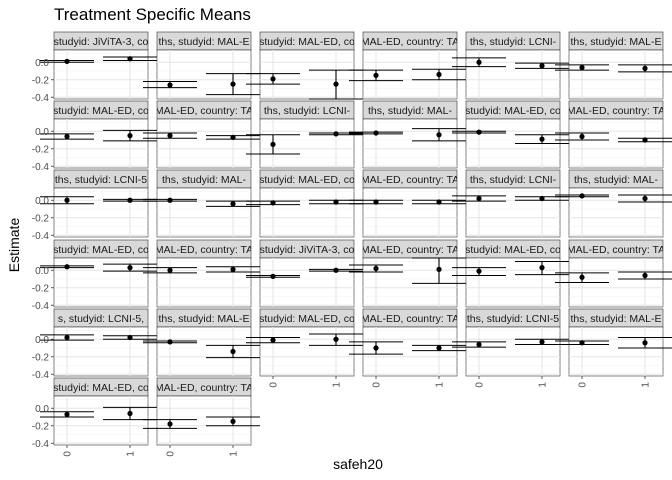 The height and width of the screenshot is (480, 672). Describe the element at coordinates (613, 348) in the screenshot. I see `facet-panel: ths, studyid: MAL-E 0 1` at that location.